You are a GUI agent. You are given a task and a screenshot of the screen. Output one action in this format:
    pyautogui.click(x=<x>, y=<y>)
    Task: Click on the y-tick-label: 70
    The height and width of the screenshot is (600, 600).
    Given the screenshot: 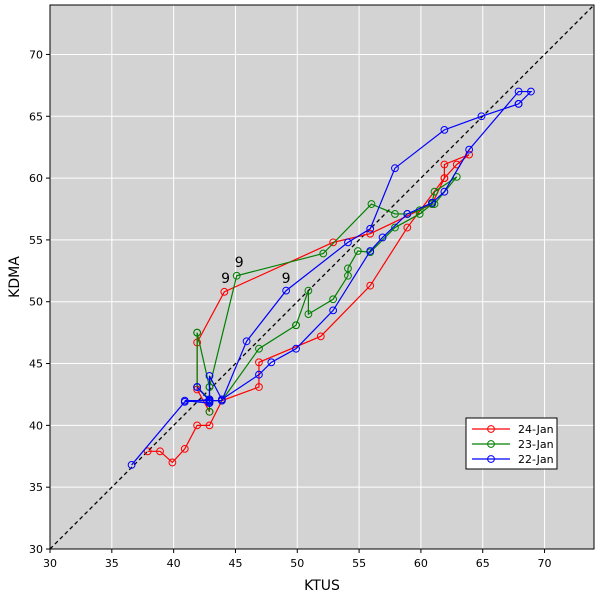 What is the action you would take?
    pyautogui.click(x=36, y=54)
    